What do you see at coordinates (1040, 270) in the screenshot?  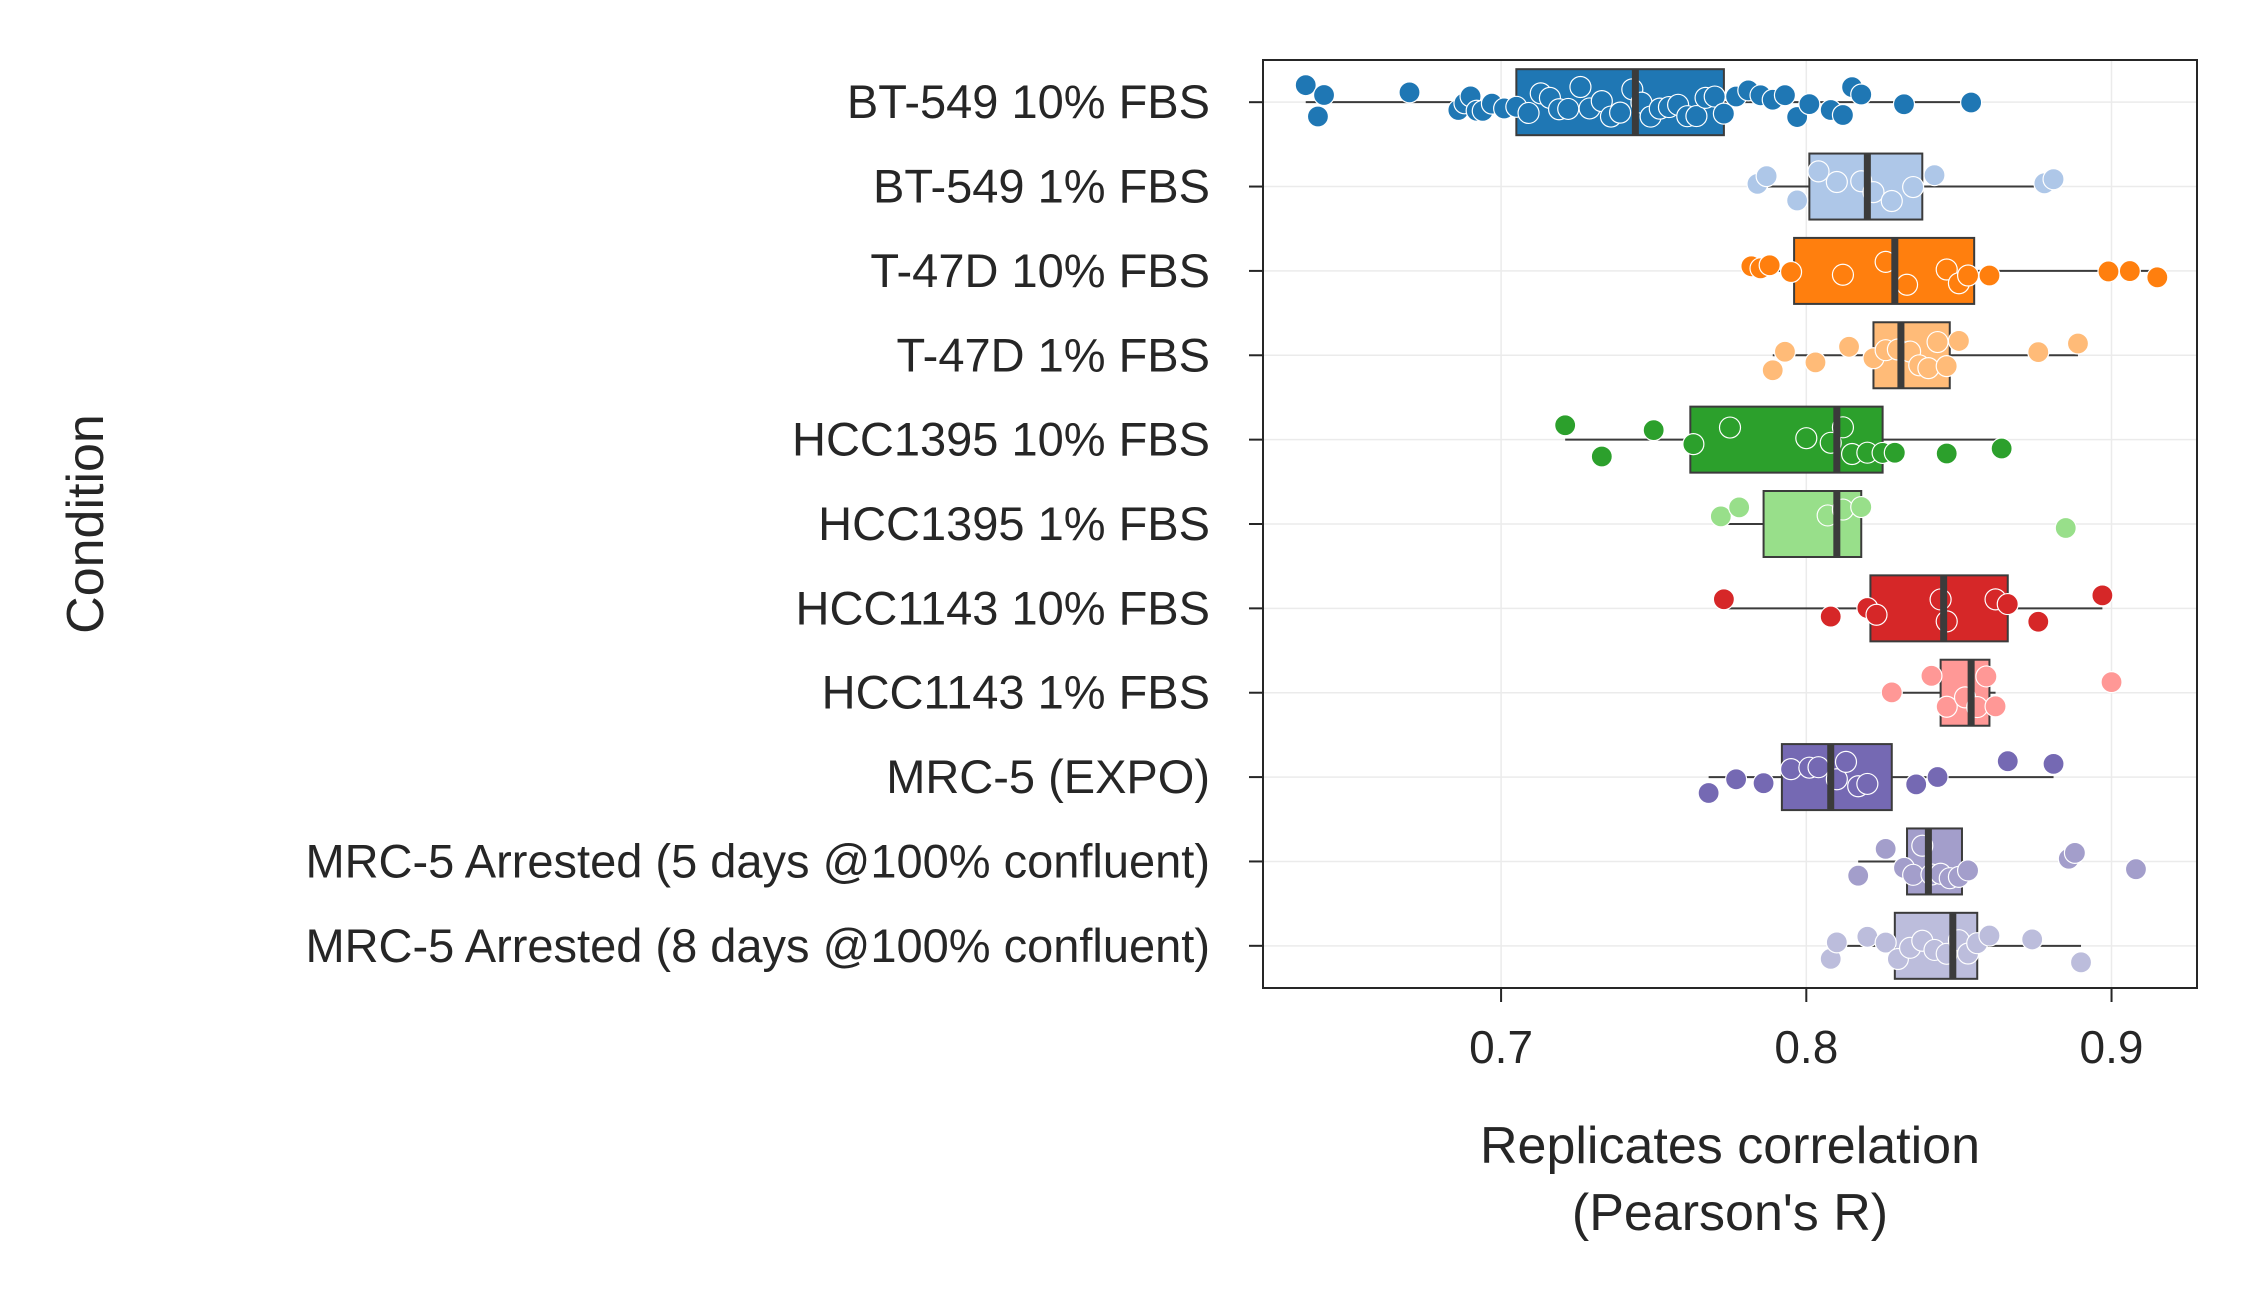 I see `category-label: T-47D 10% FBS` at bounding box center [1040, 270].